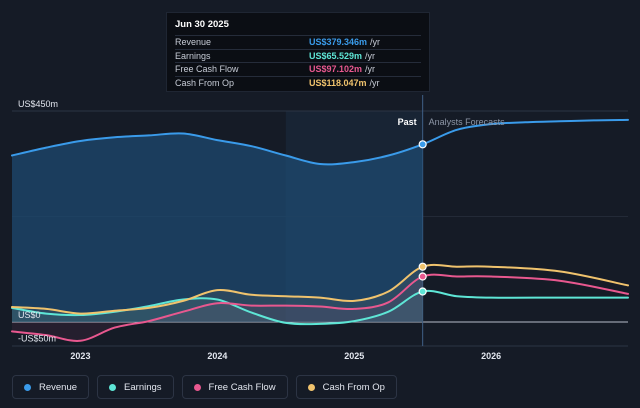  I want to click on x-tick-label: 2025, so click(354, 356).